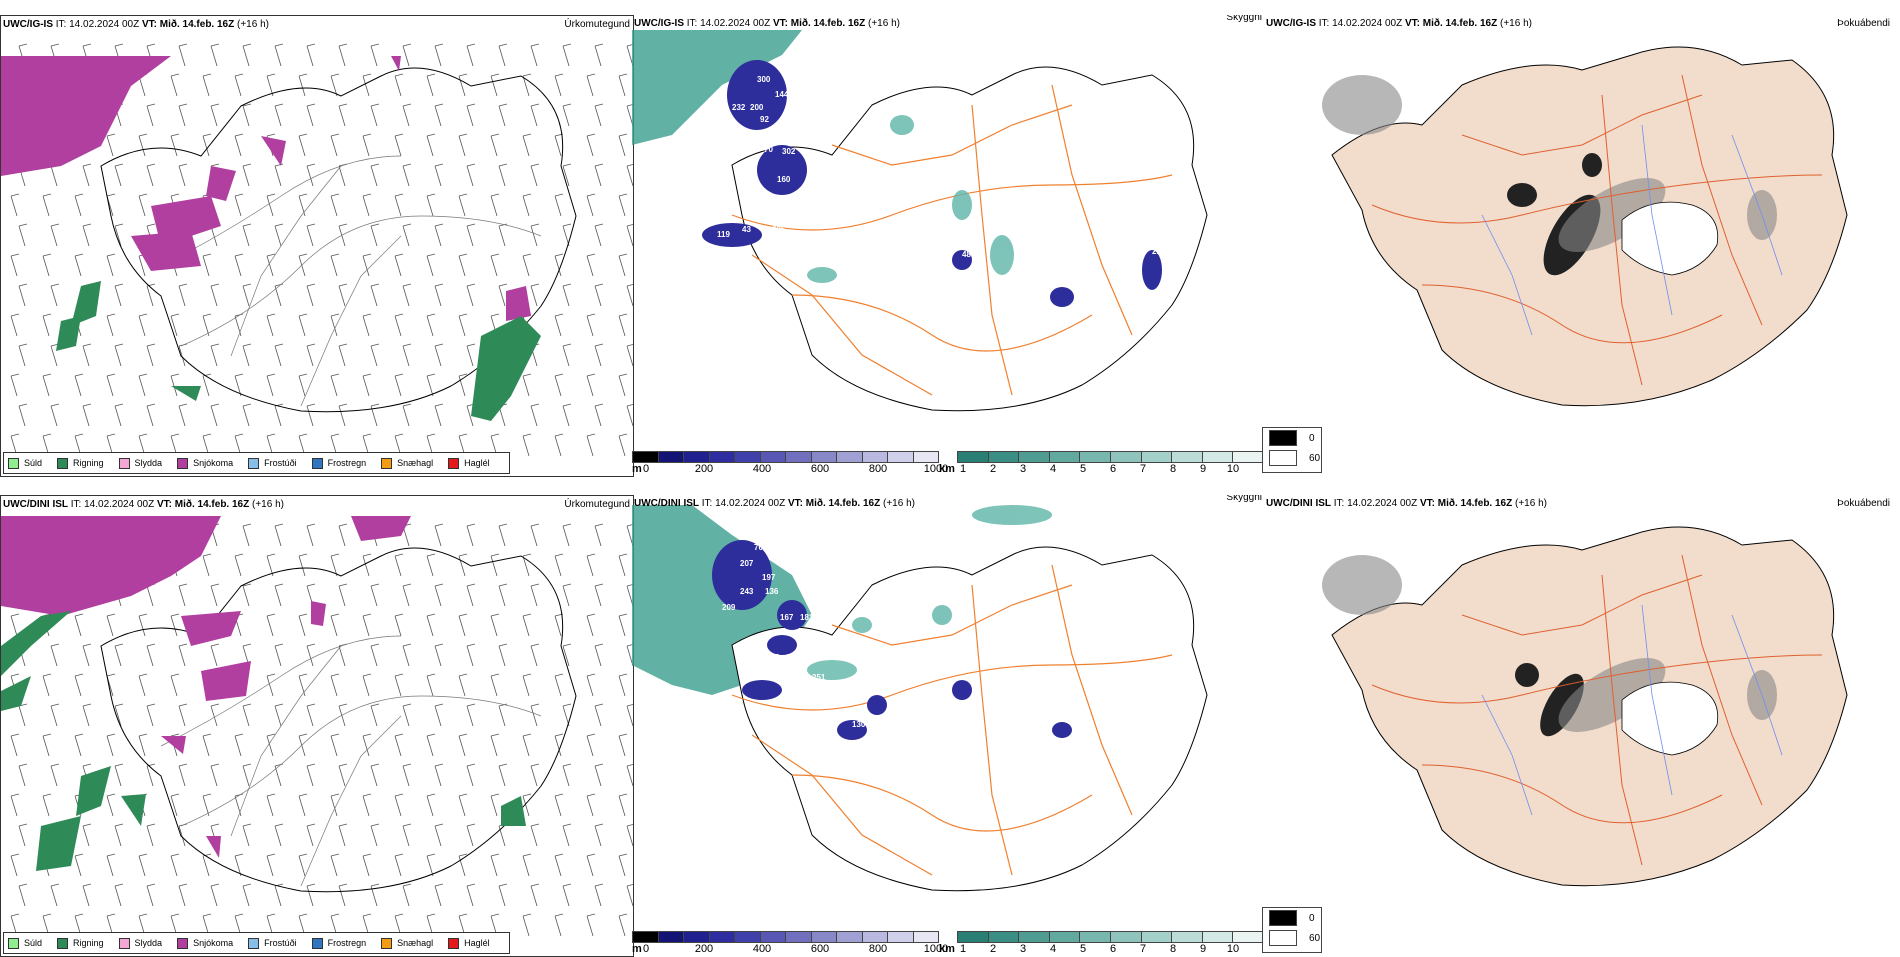 The width and height of the screenshot is (1900, 957). Describe the element at coordinates (28, 24) in the screenshot. I see `model-name: UWC/IG-IS` at that location.